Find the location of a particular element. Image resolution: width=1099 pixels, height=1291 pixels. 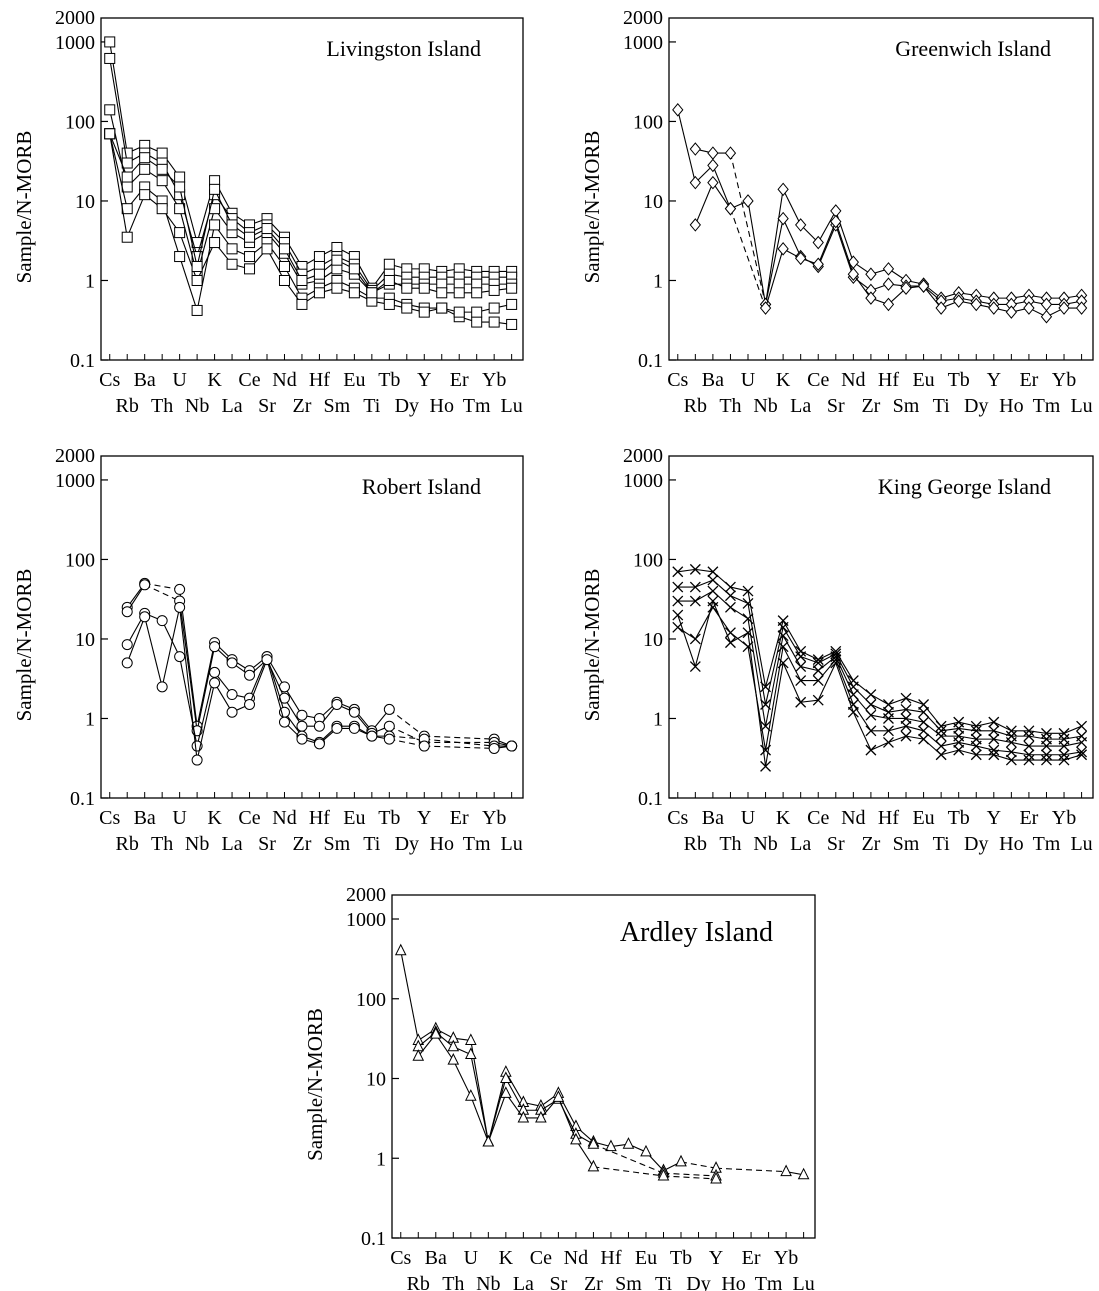

data-point-k is located at coordinates (506, 1077).